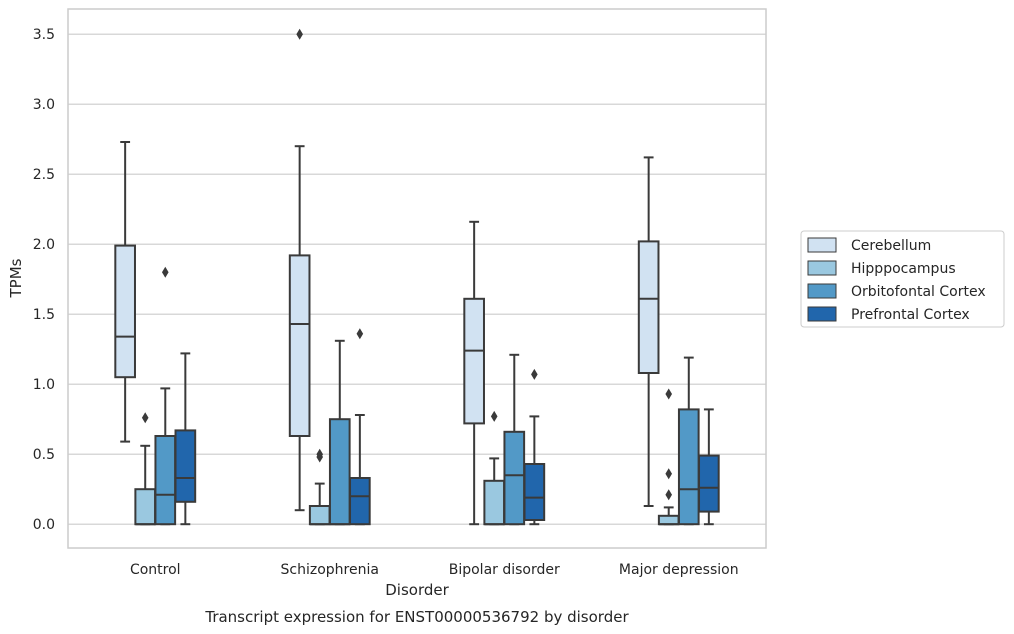  Describe the element at coordinates (417, 590) in the screenshot. I see `x-axis-title: Disorder` at that location.